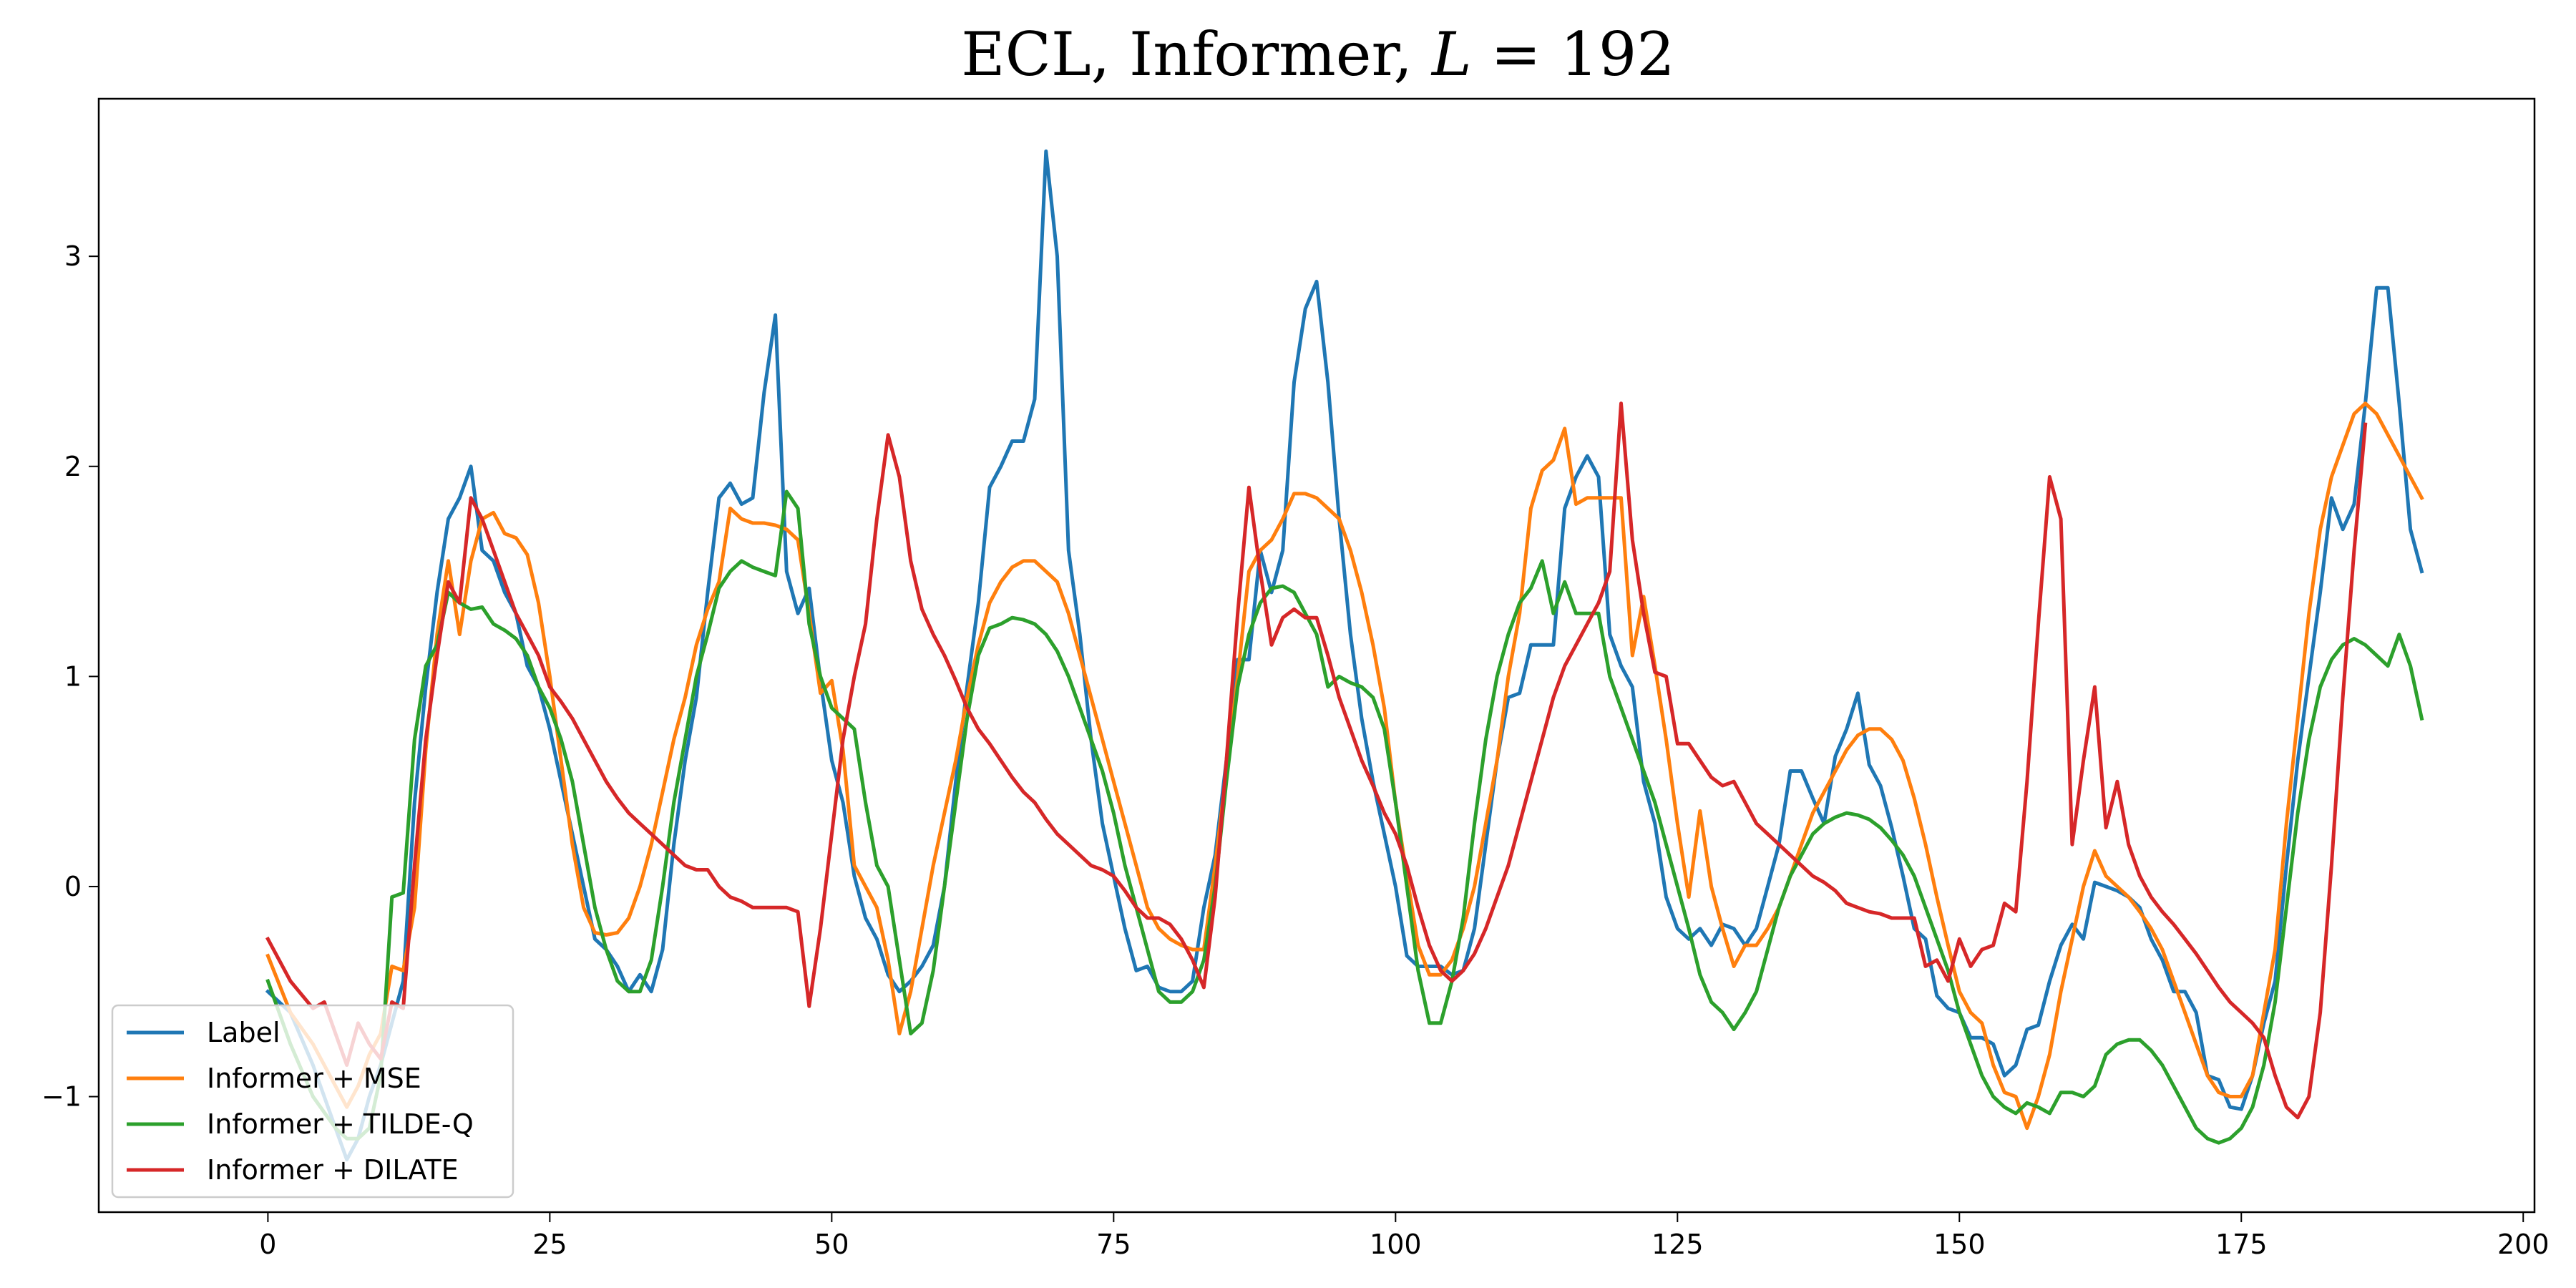  Describe the element at coordinates (1317, 54) in the screenshot. I see `chart-title: ECL, Informer, L = 192` at that location.